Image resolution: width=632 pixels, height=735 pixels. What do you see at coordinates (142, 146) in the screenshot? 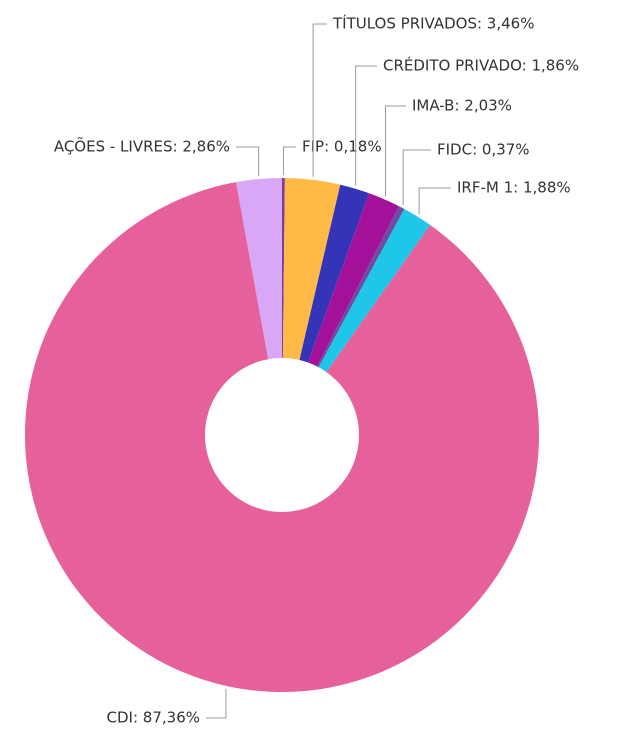
I see `slice-label: AÇÕES - LIVRES: 2,86%` at bounding box center [142, 146].